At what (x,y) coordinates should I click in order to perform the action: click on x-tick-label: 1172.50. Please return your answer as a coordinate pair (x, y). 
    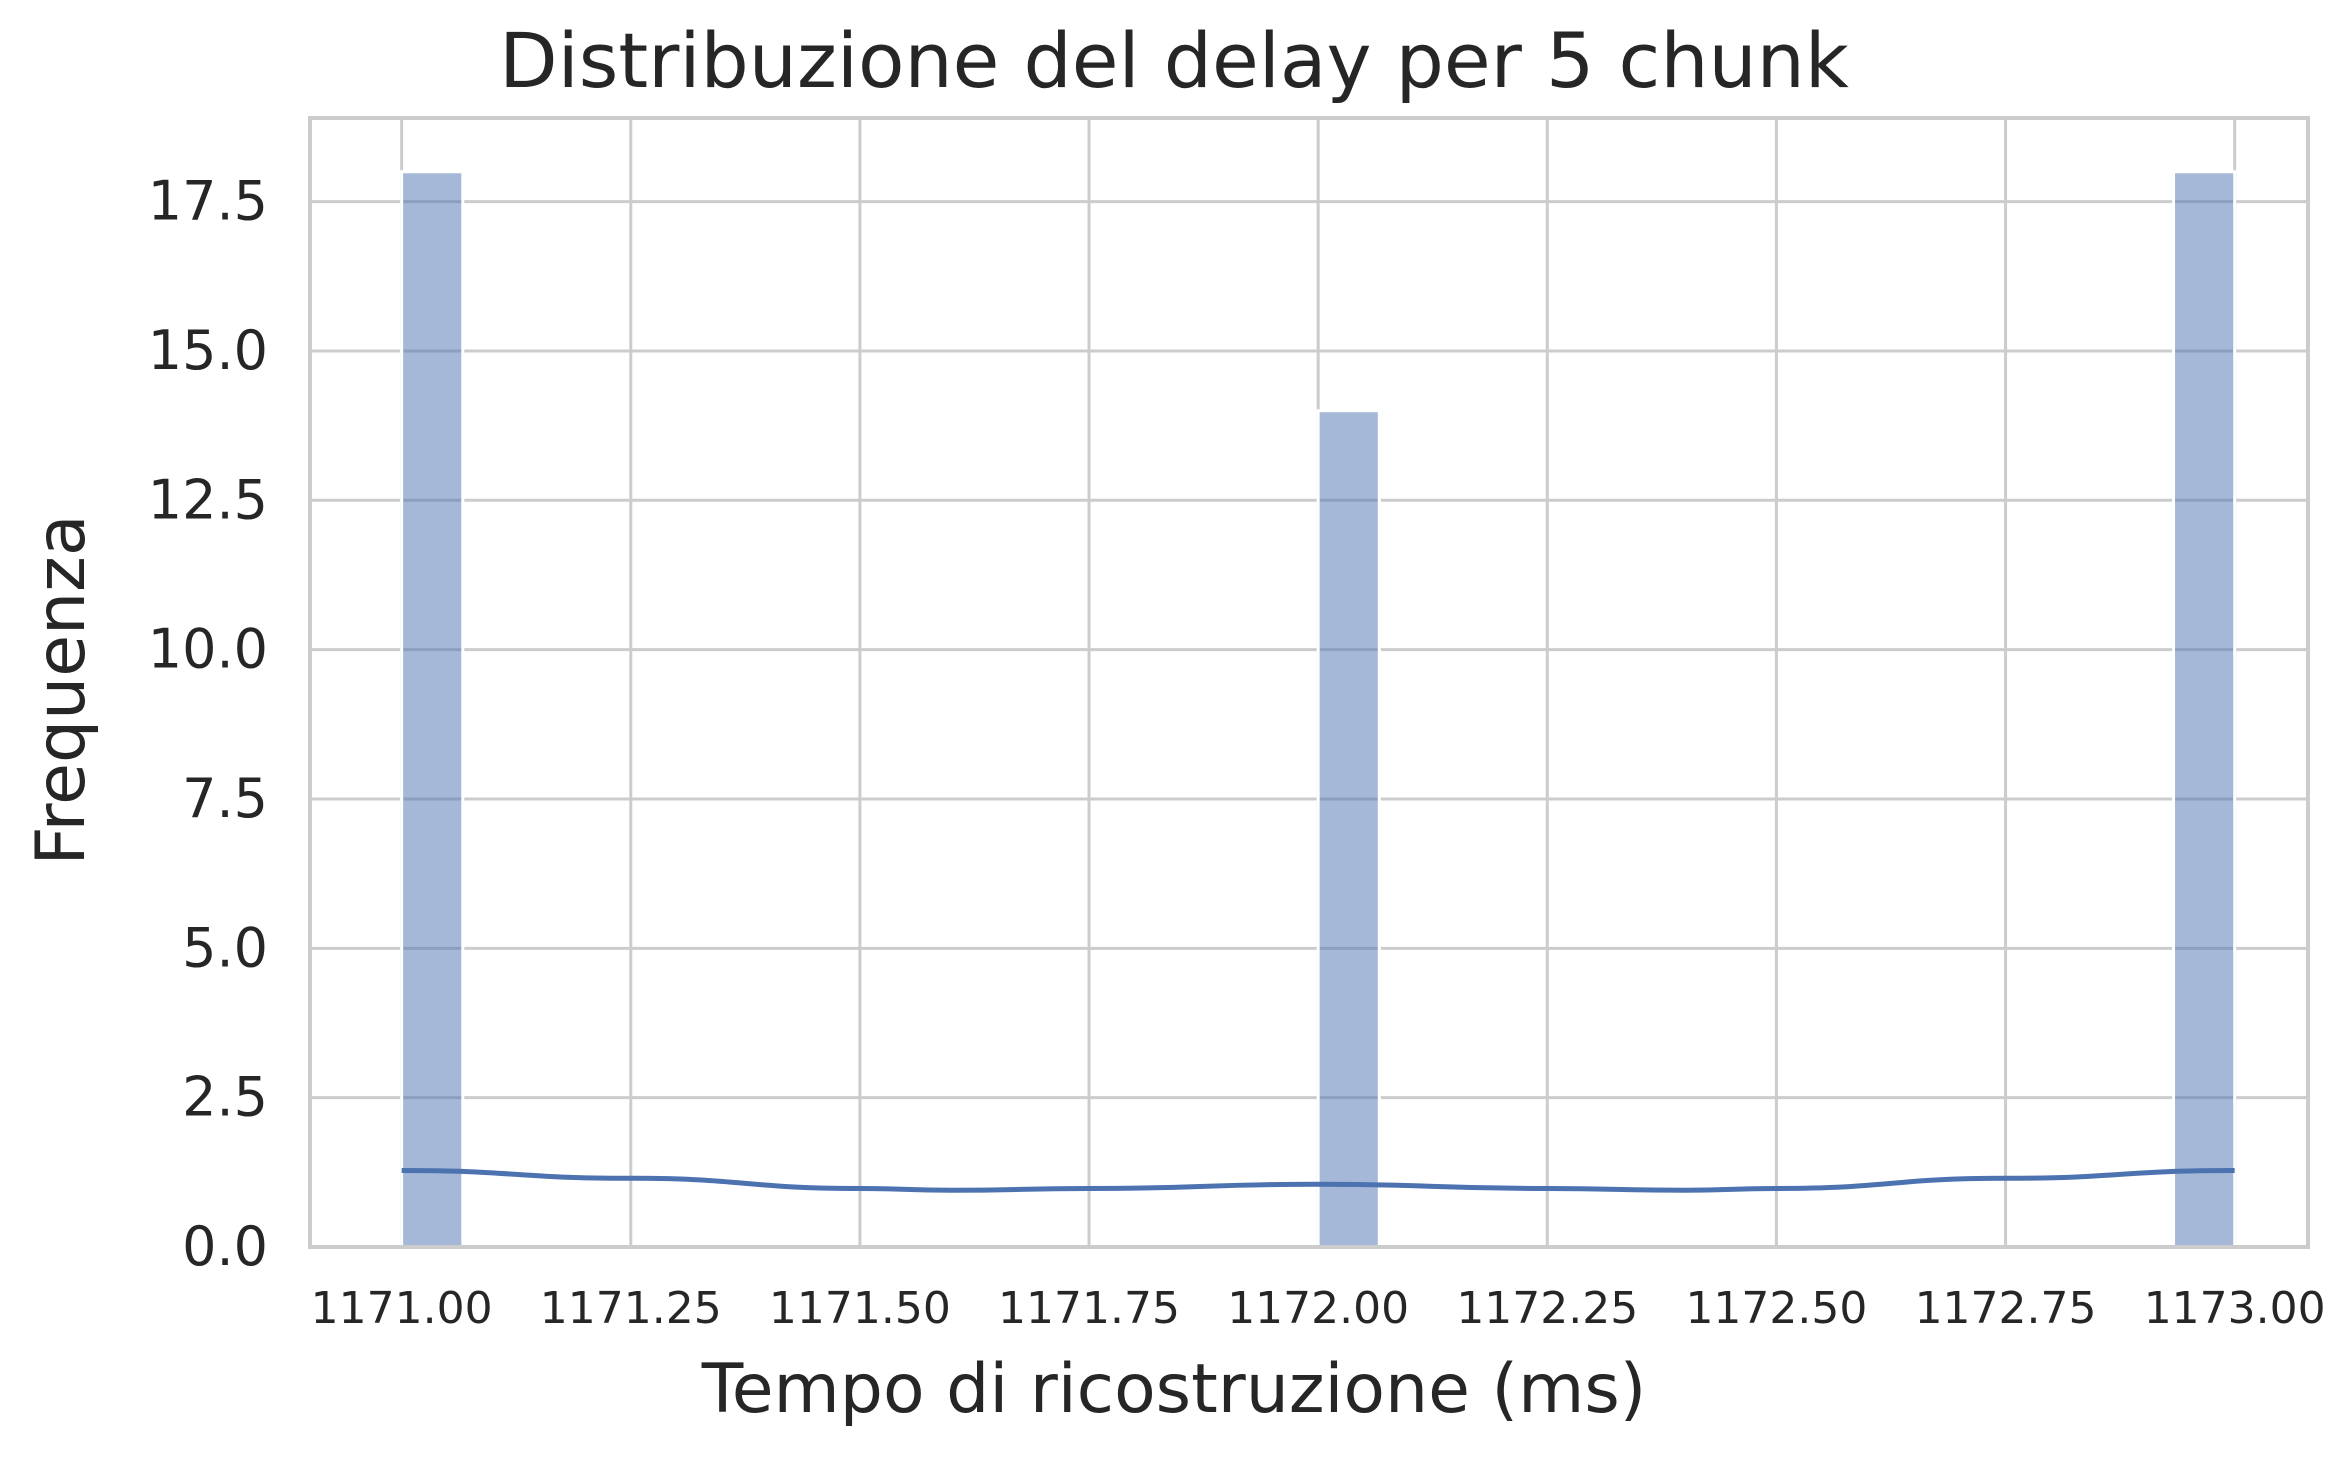
    Looking at the image, I should click on (1776, 1308).